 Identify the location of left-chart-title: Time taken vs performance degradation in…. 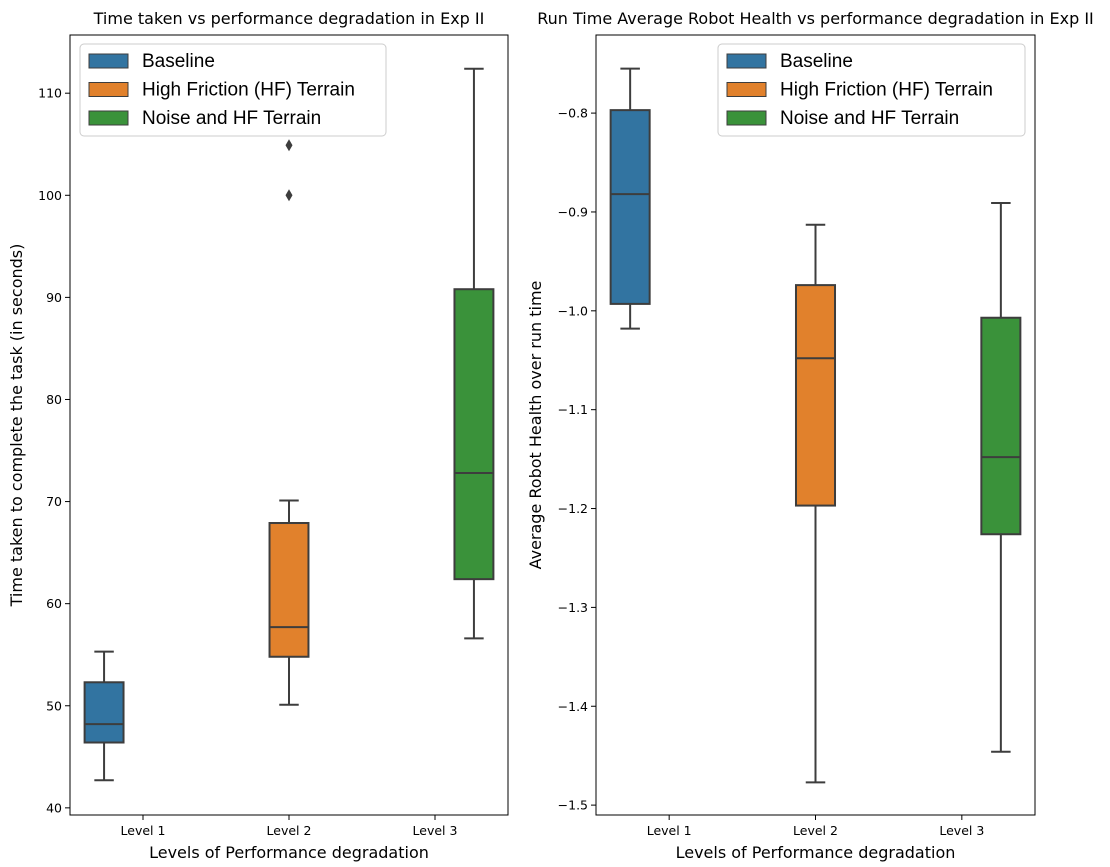
(289, 18).